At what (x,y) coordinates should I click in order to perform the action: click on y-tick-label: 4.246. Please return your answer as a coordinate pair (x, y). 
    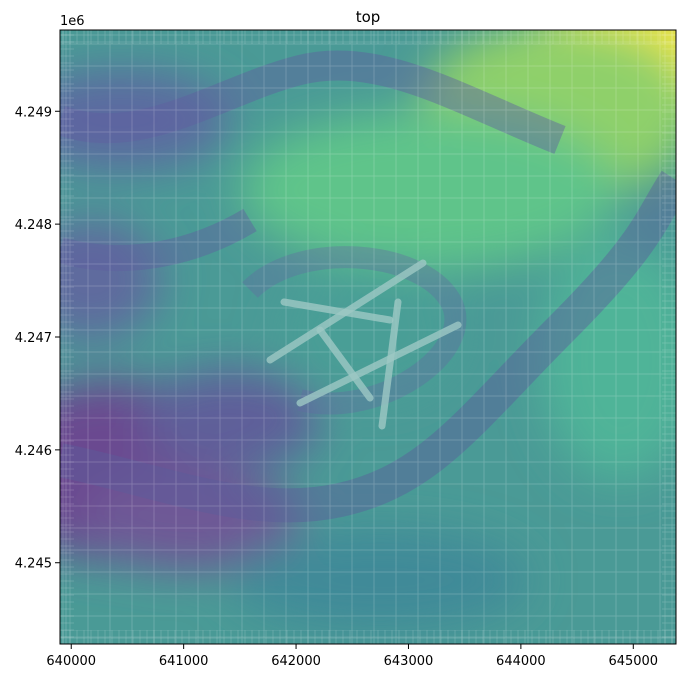
    Looking at the image, I should click on (33, 451).